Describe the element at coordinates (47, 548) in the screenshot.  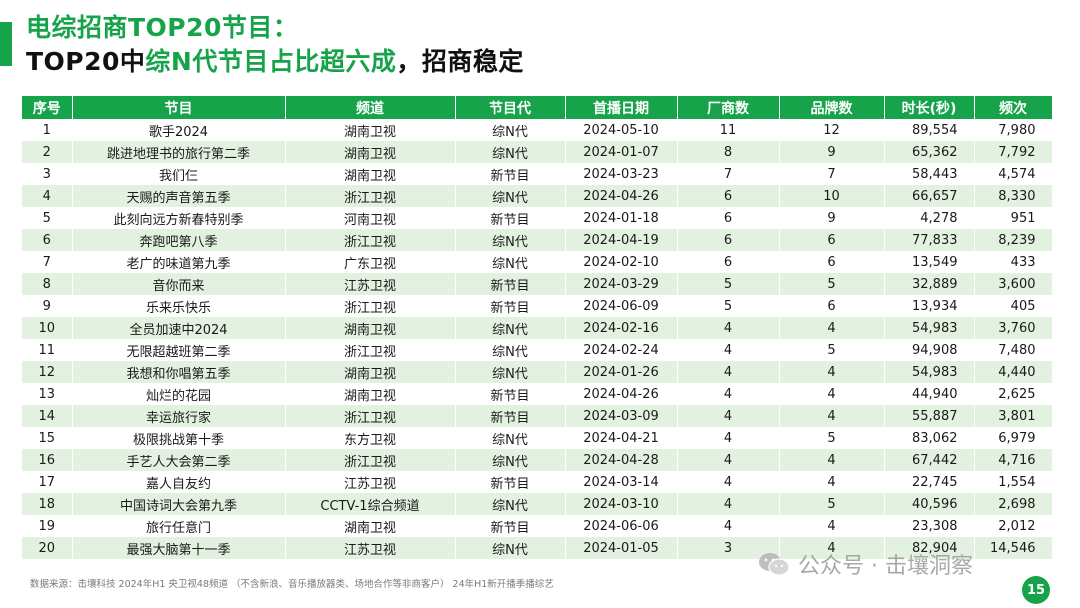
I see `table-cell: 20` at that location.